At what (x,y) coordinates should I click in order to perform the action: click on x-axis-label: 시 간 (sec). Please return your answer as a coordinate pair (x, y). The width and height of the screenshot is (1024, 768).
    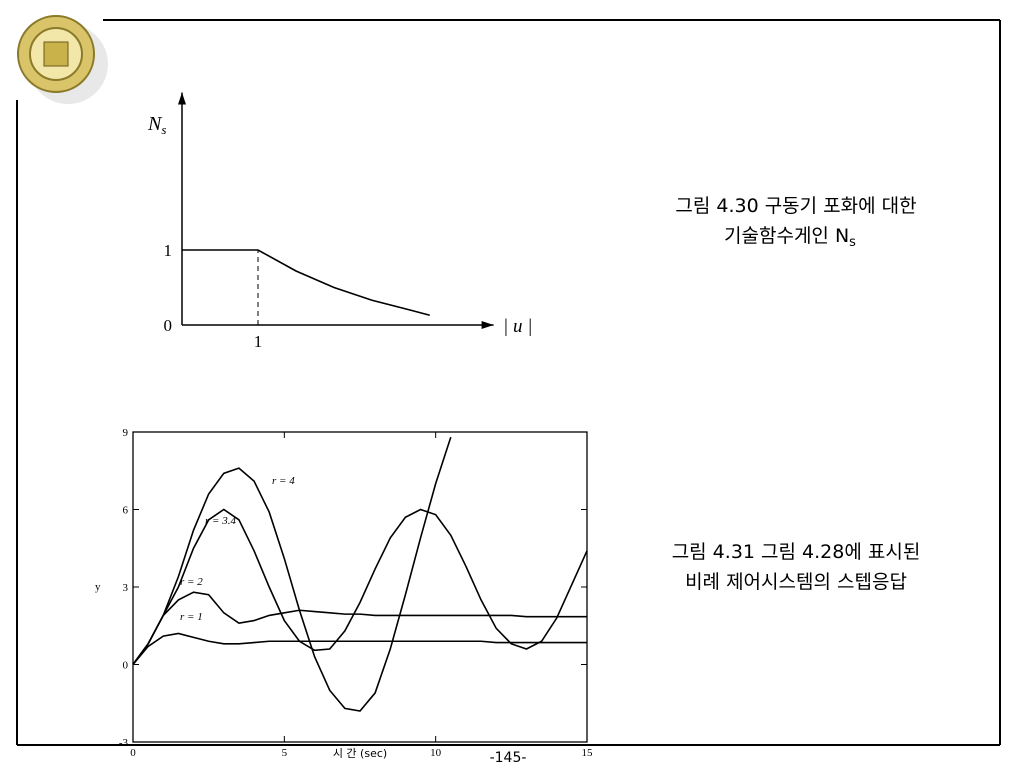
    Looking at the image, I should click on (360, 753).